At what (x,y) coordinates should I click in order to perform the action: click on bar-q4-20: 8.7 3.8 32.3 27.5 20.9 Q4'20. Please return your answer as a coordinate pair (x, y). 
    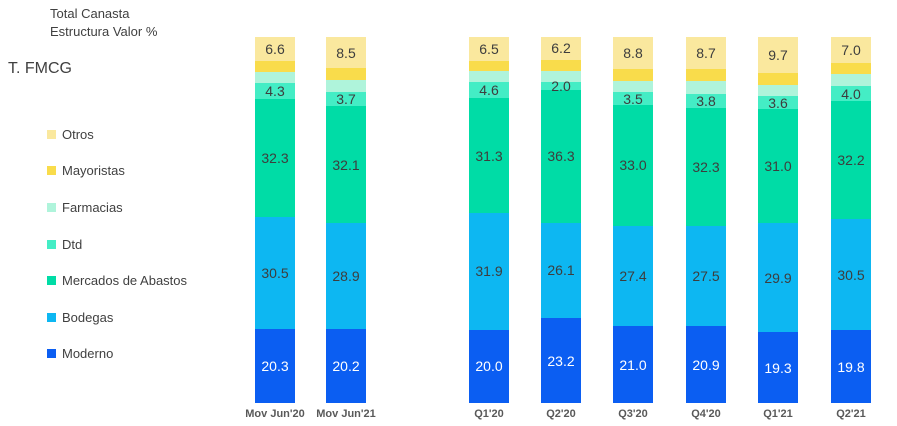
    Looking at the image, I should click on (706, 228).